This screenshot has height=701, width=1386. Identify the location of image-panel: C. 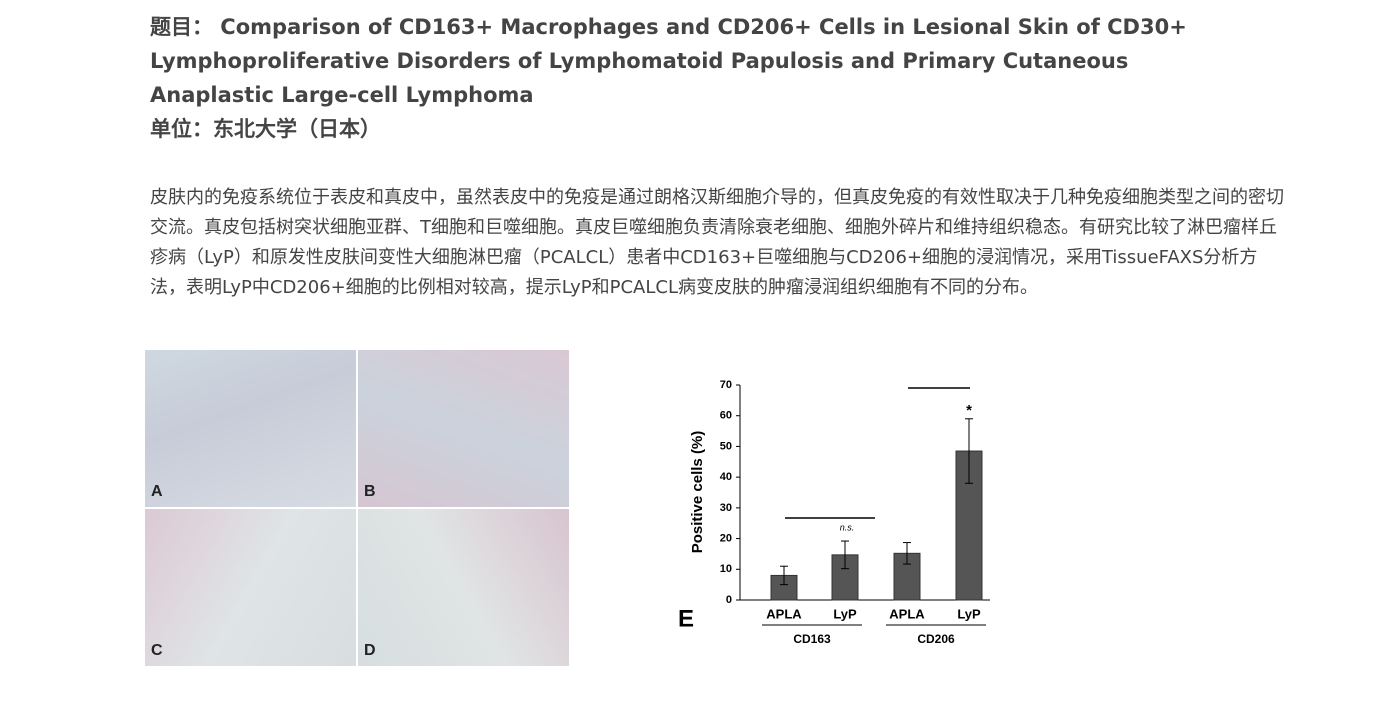
(250, 587).